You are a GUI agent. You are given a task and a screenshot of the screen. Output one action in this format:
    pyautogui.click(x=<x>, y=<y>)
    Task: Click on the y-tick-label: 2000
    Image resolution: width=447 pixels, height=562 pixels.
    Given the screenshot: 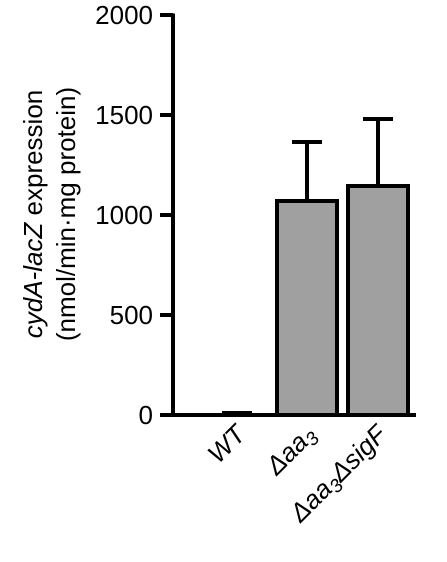 What is the action you would take?
    pyautogui.click(x=124, y=15)
    